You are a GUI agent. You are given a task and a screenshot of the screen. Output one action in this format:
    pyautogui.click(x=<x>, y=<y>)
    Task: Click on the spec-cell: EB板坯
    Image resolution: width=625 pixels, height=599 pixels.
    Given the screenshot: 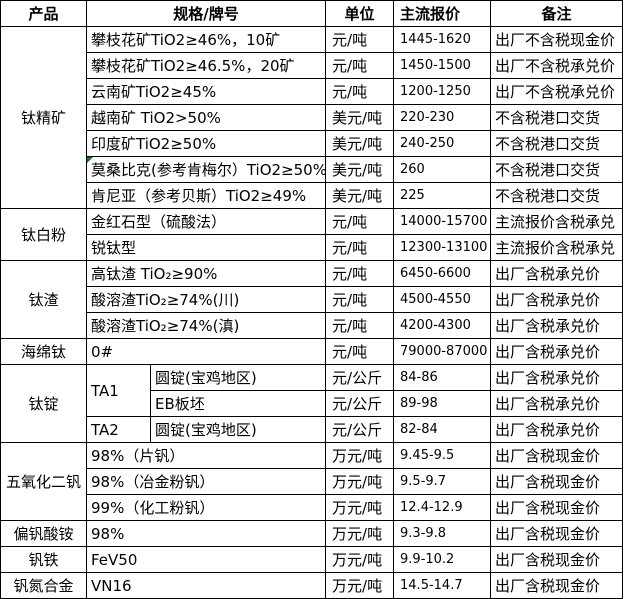 What is the action you would take?
    pyautogui.click(x=238, y=403)
    